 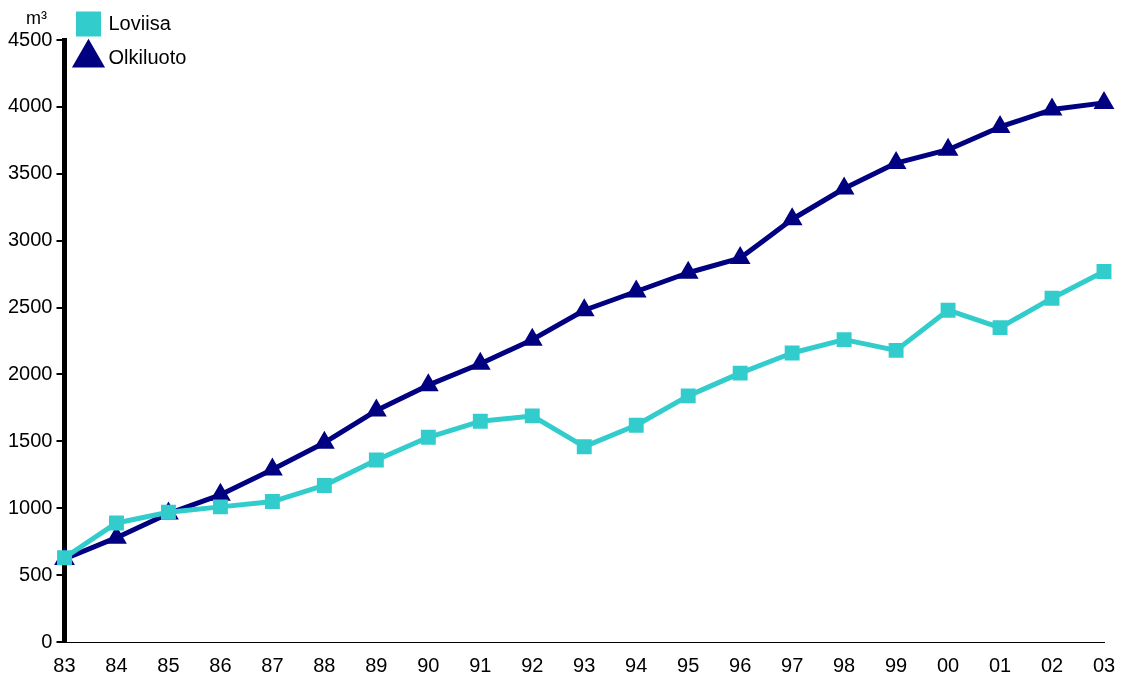 I want to click on legend-label: Olkiluoto, so click(x=147, y=56).